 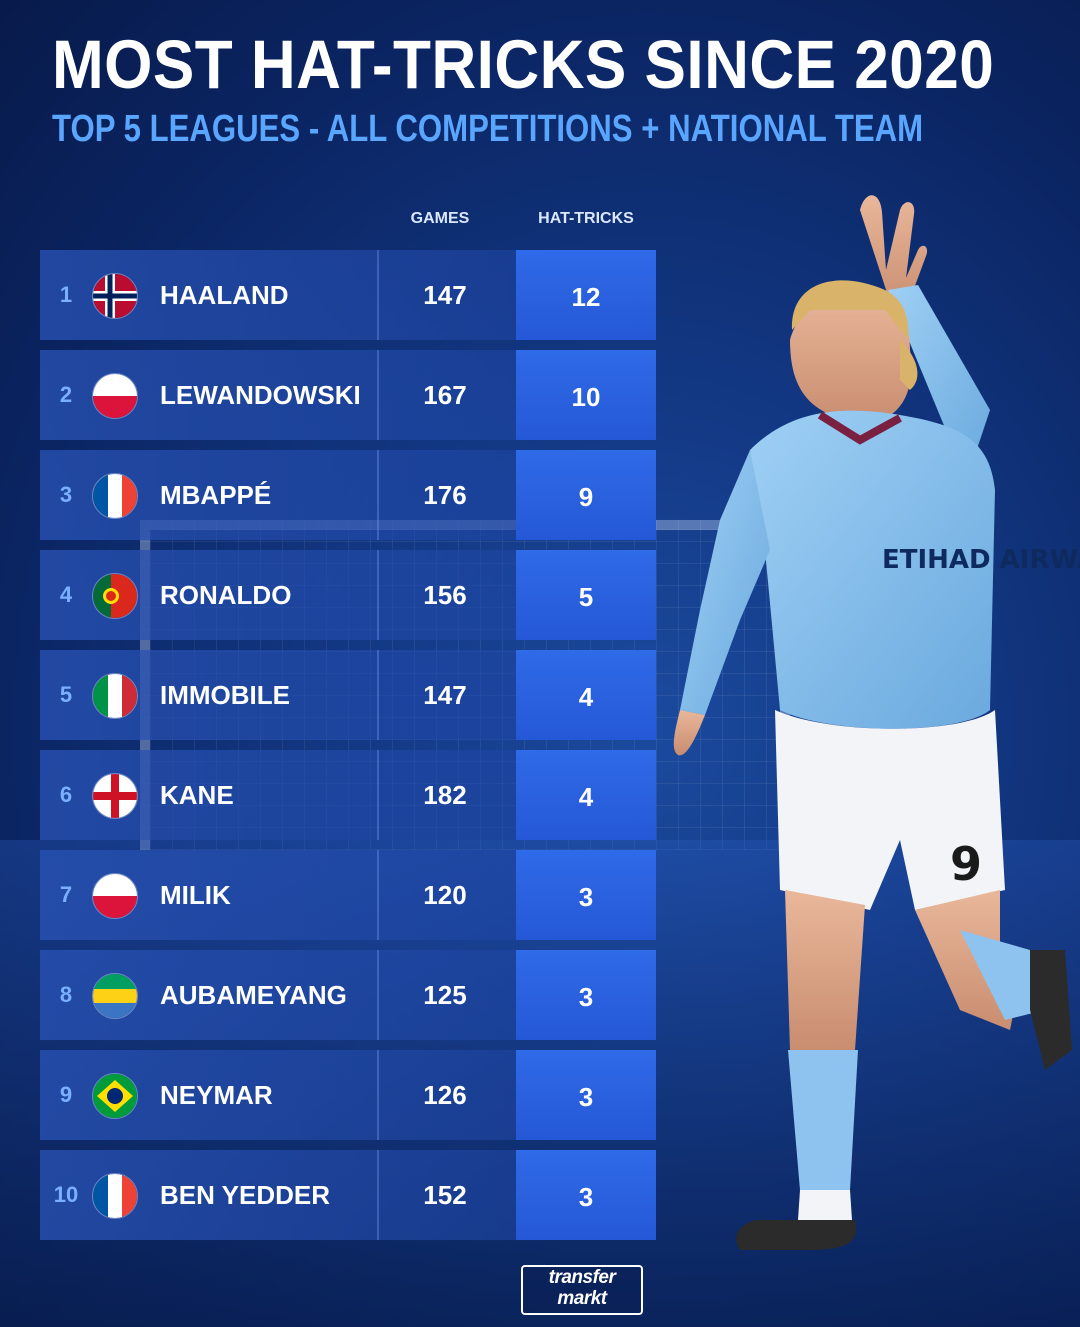 What do you see at coordinates (66, 1094) in the screenshot?
I see `rank-number: 9` at bounding box center [66, 1094].